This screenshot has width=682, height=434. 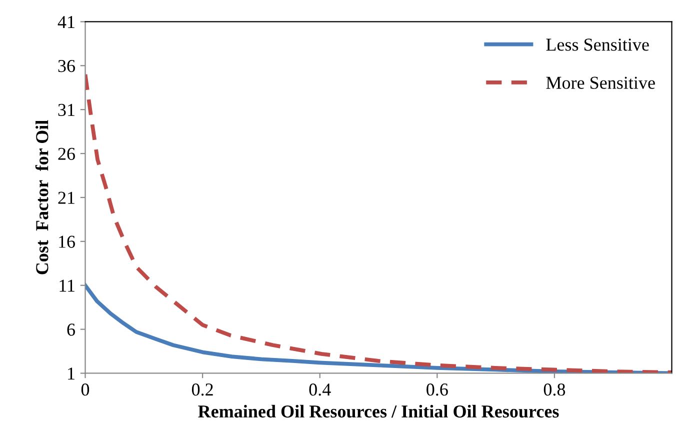 I want to click on y-tick-label: 31, so click(x=66, y=110).